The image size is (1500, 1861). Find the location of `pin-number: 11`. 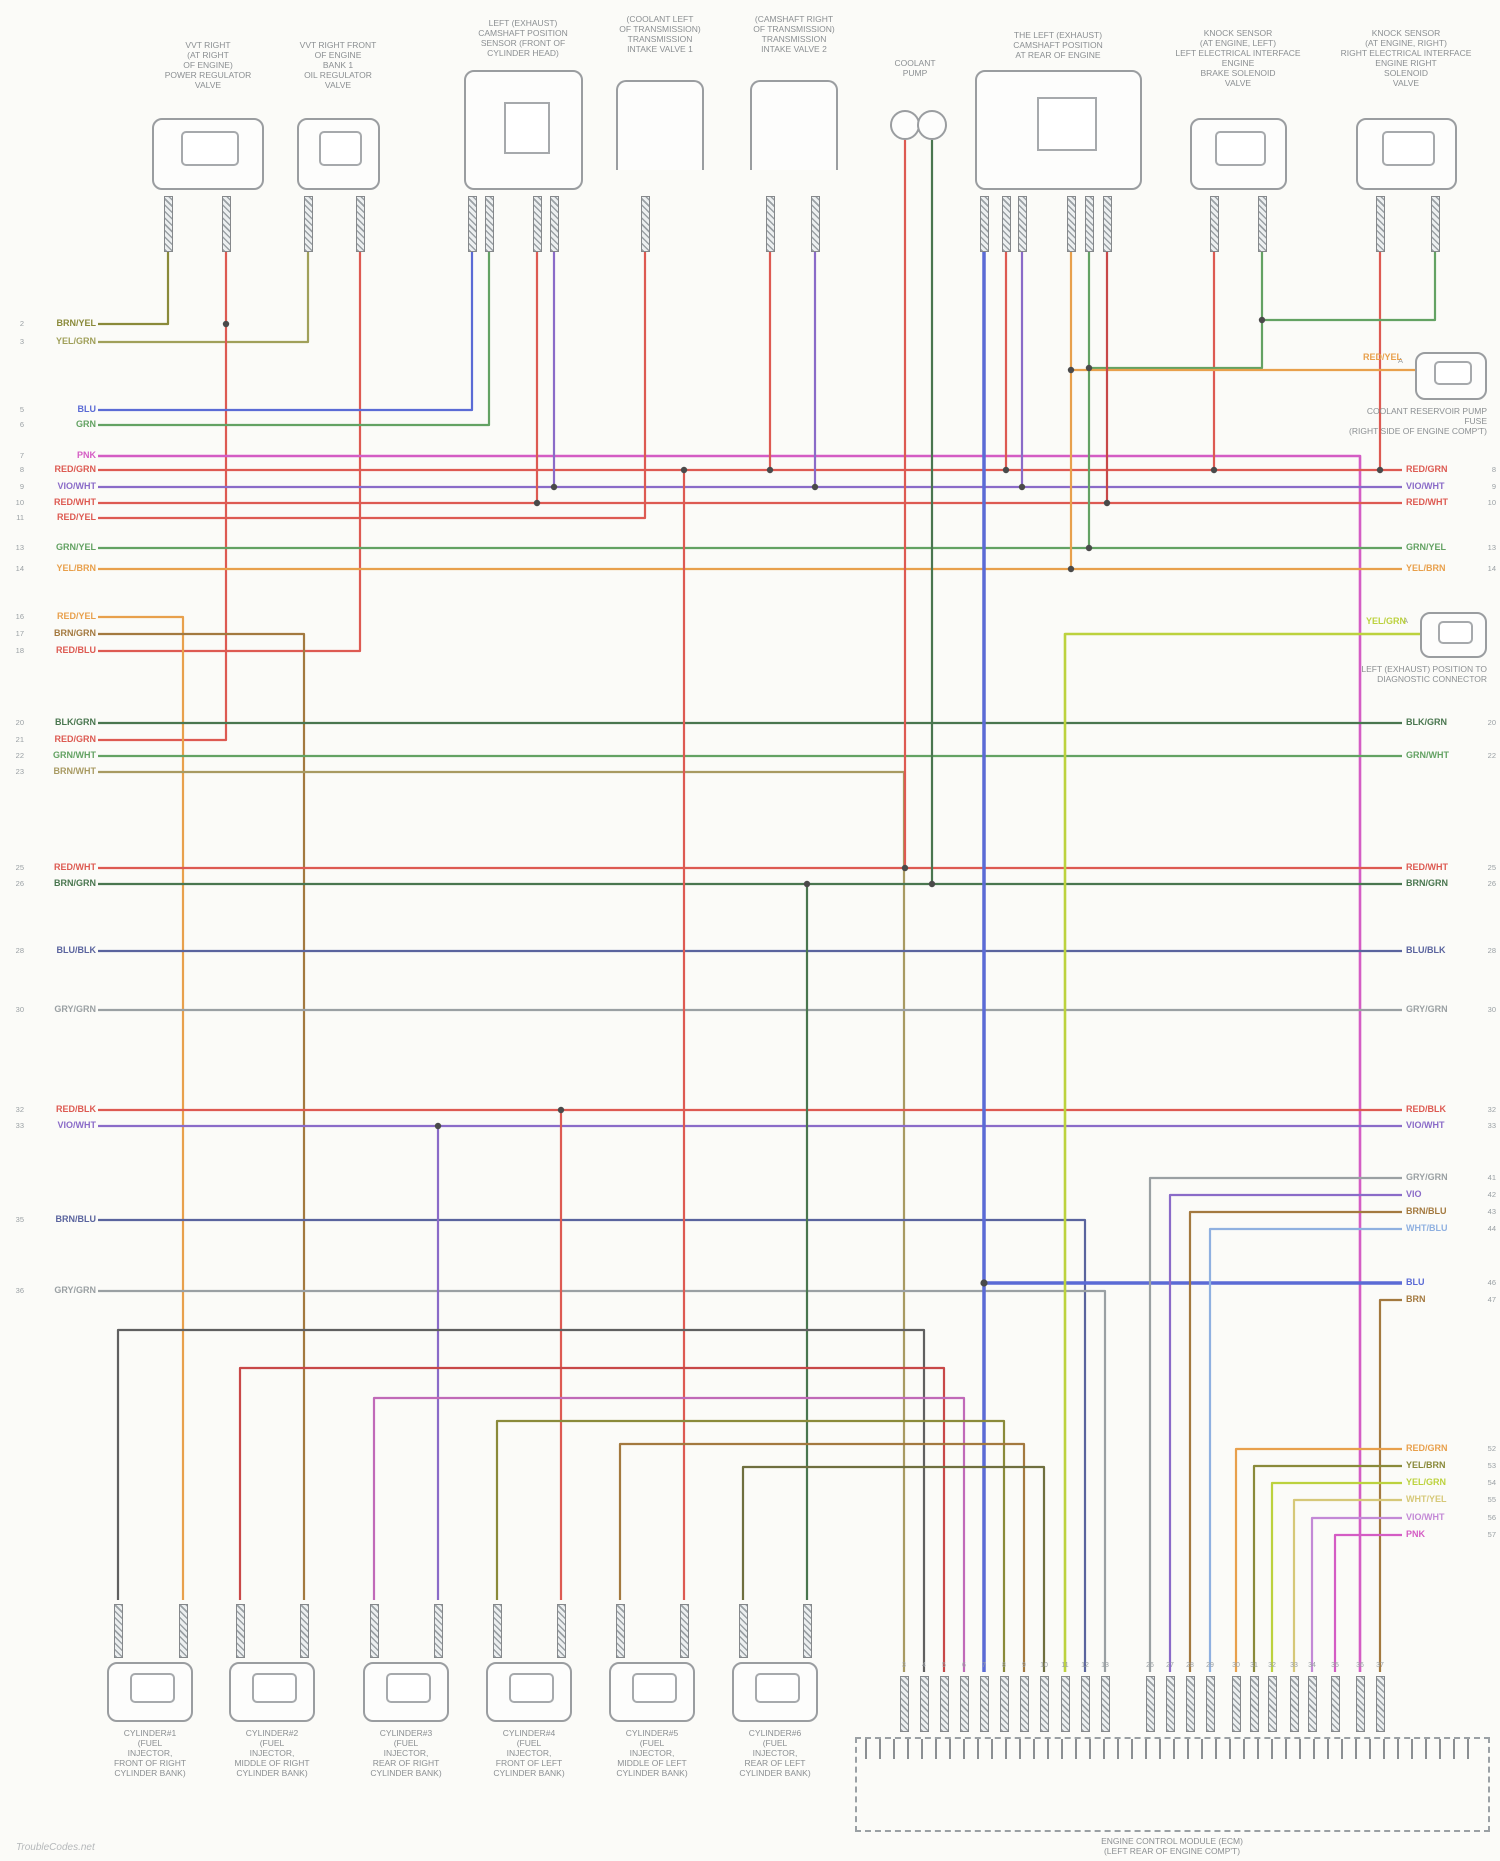

pin-number: 11 is located at coordinates (20, 517).